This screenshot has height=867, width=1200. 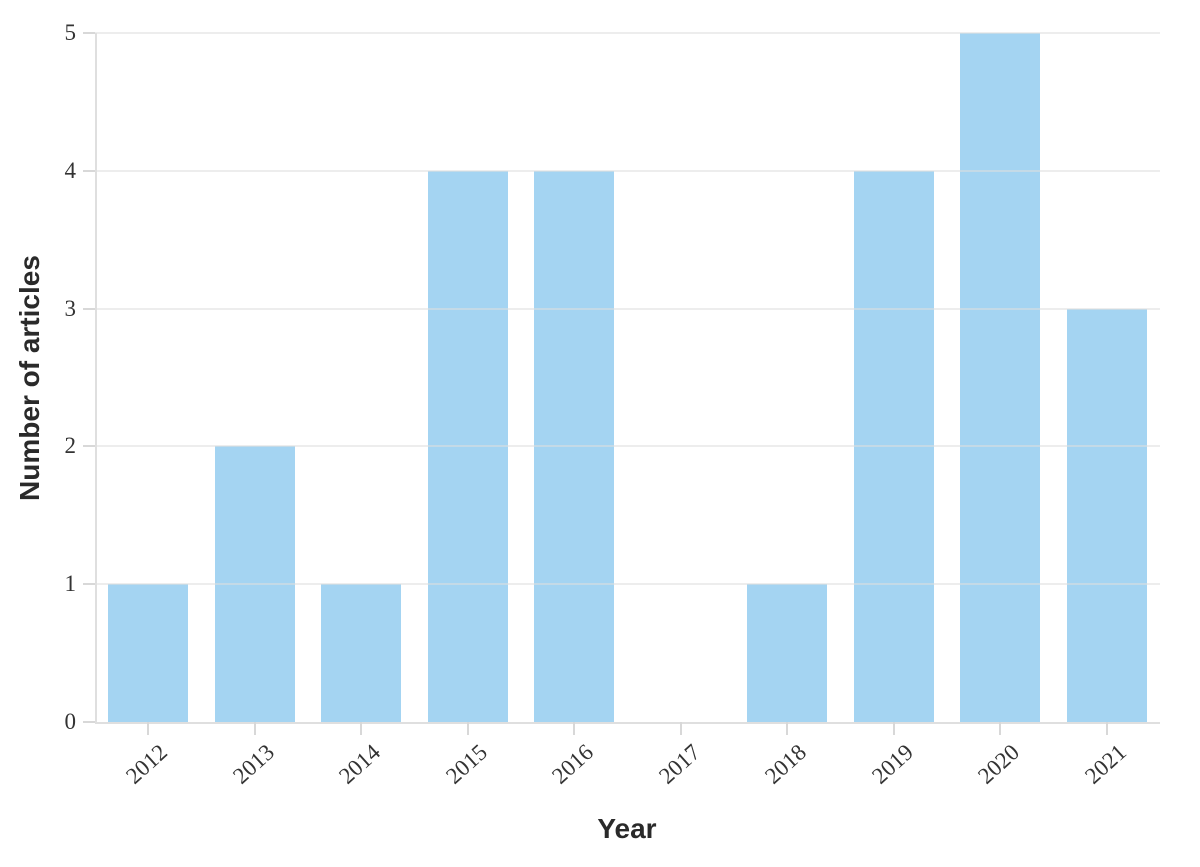 What do you see at coordinates (1106, 728) in the screenshot?
I see `x-tick-2021` at bounding box center [1106, 728].